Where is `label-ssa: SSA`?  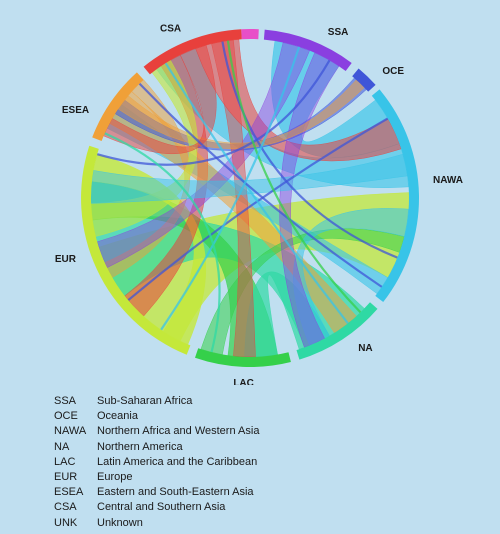
label-ssa: SSA is located at coordinates (338, 32).